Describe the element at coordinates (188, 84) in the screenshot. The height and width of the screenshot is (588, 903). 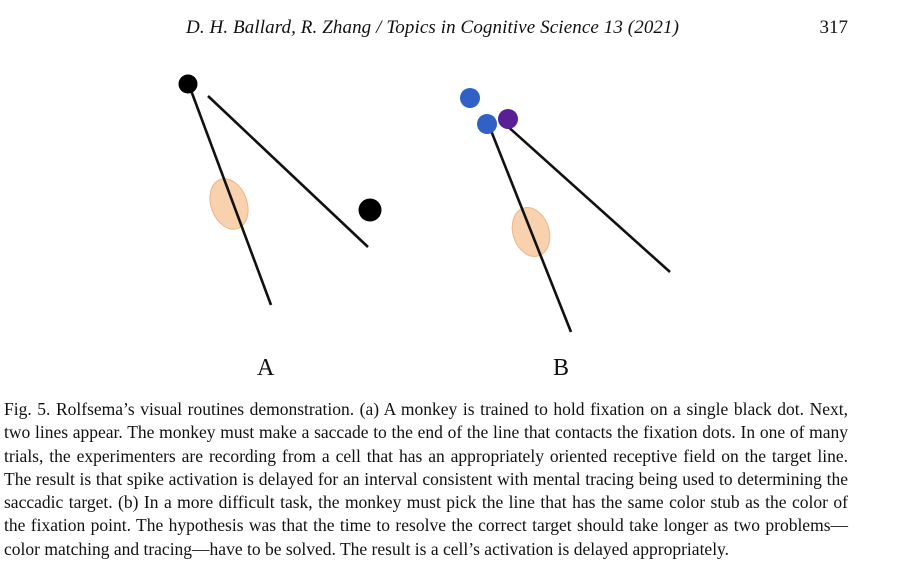
I see `fixation-dot-a` at that location.